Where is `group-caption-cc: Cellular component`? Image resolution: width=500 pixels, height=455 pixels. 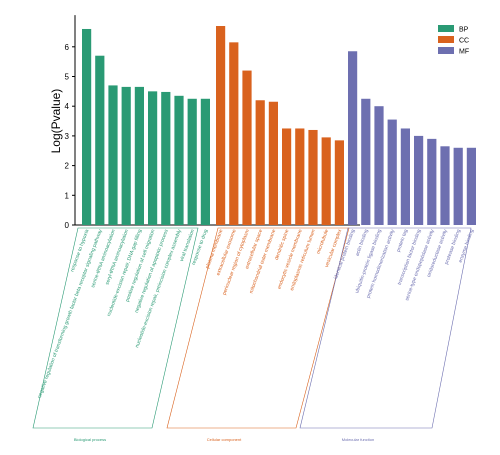
group-caption-cc: Cellular component is located at coordinates (224, 439).